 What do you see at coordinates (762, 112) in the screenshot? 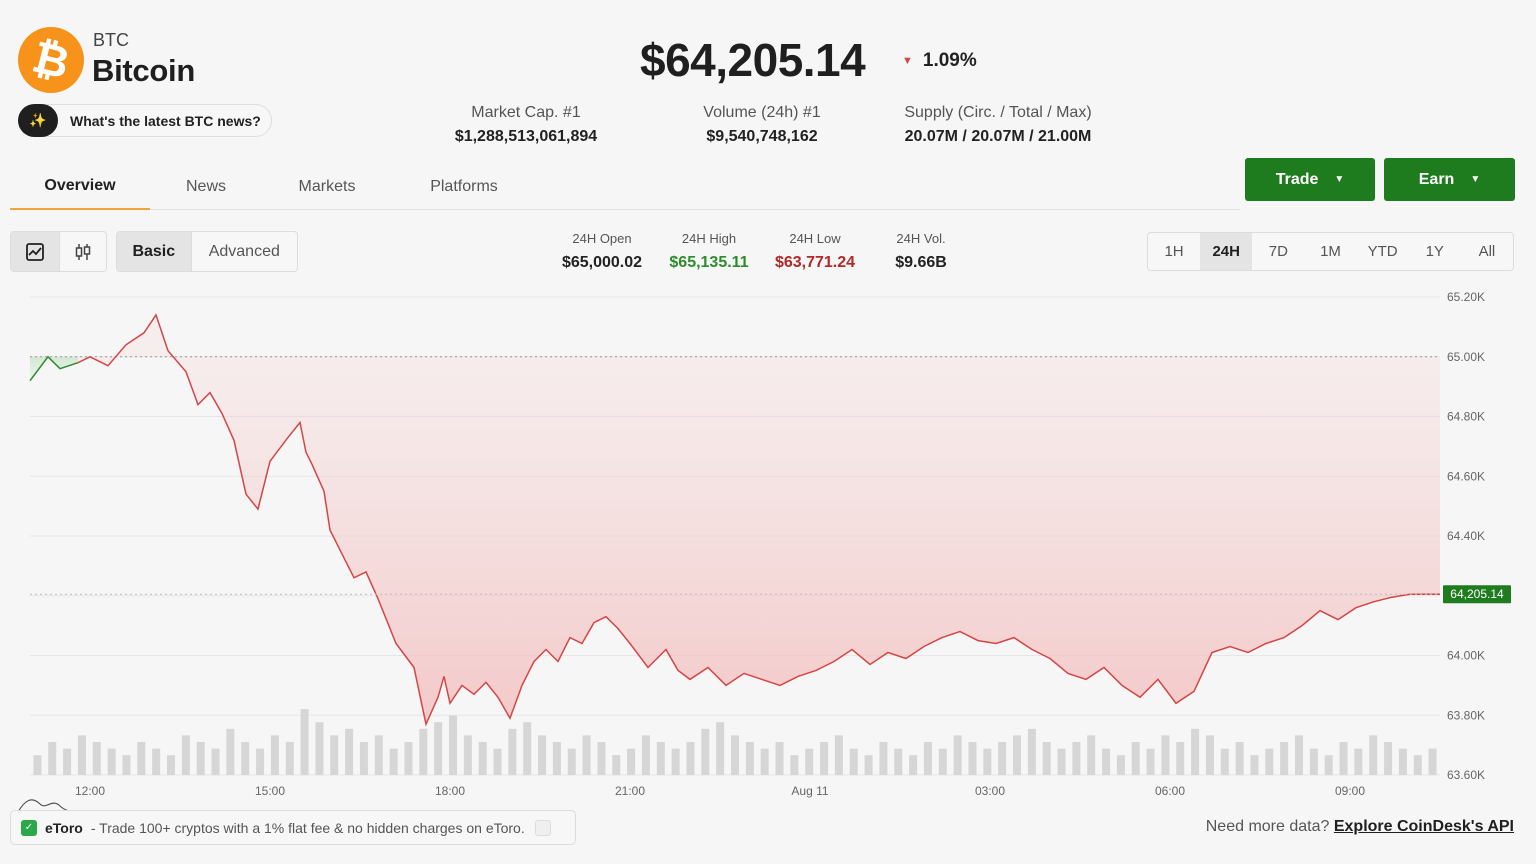
I see `volume-label: Volume (24h) #1` at bounding box center [762, 112].